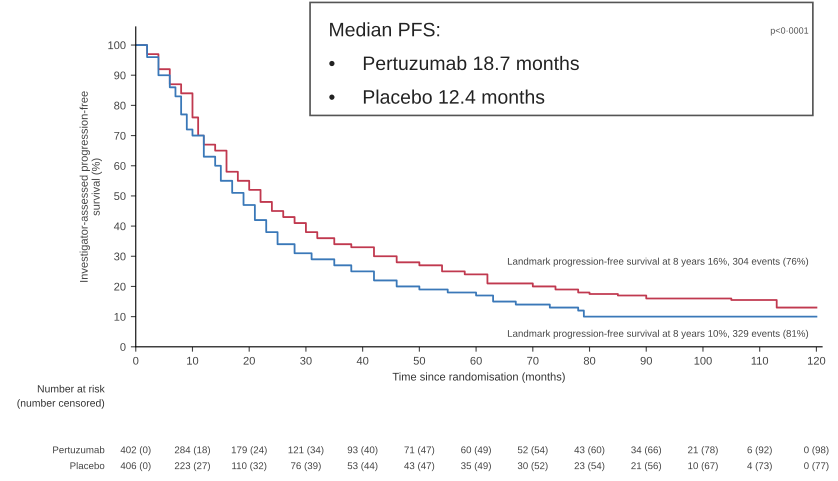 The image size is (838, 481). What do you see at coordinates (759, 451) in the screenshot?
I see `text: 6 (92)` at bounding box center [759, 451].